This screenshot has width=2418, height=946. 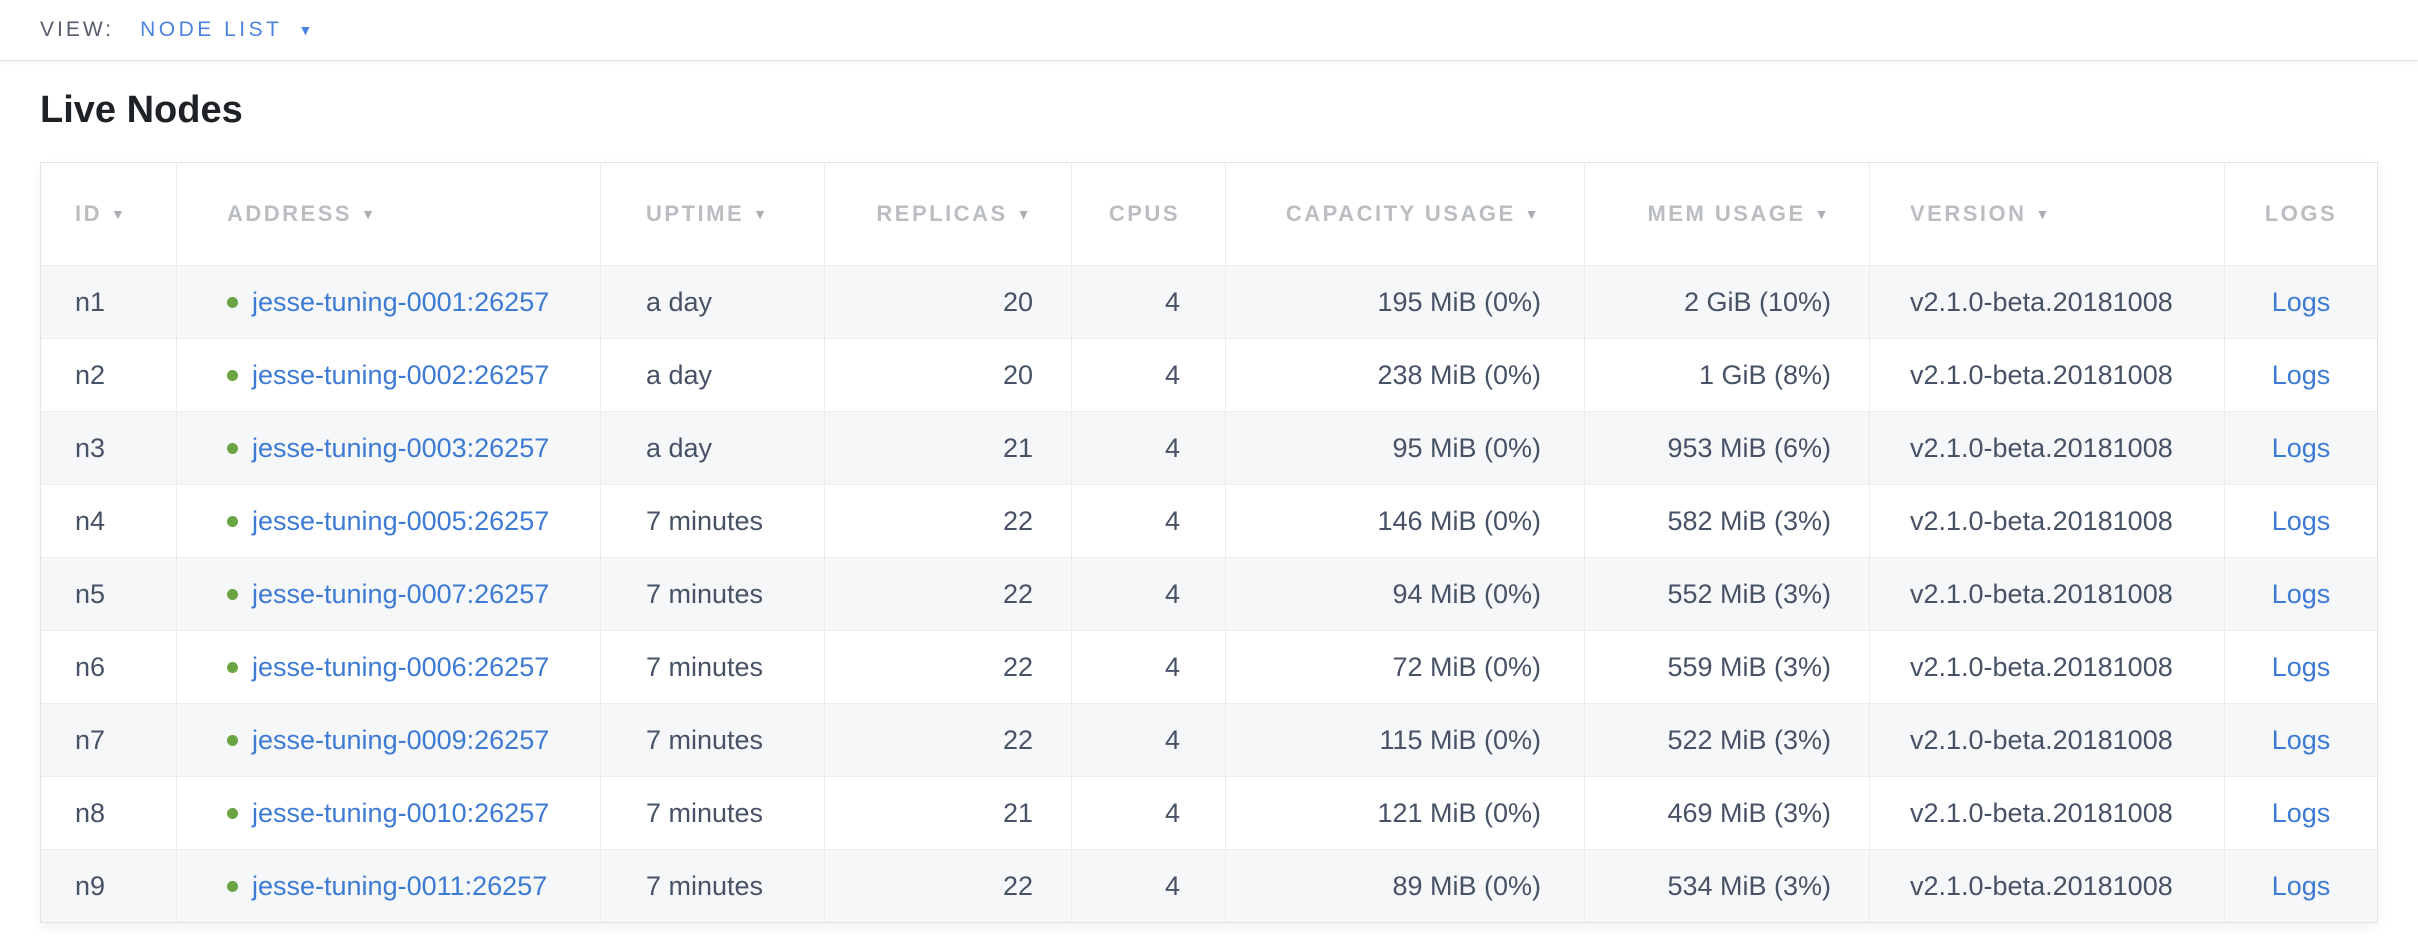 I want to click on chevron-down-icon: ▼, so click(x=305, y=30).